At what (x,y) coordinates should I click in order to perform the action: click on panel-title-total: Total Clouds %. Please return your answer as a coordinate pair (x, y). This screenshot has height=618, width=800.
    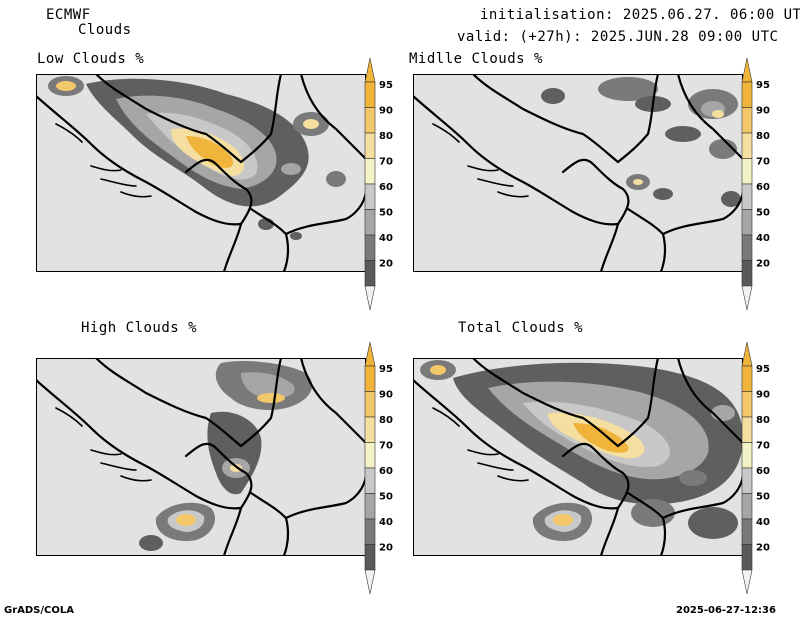
    Looking at the image, I should click on (521, 328).